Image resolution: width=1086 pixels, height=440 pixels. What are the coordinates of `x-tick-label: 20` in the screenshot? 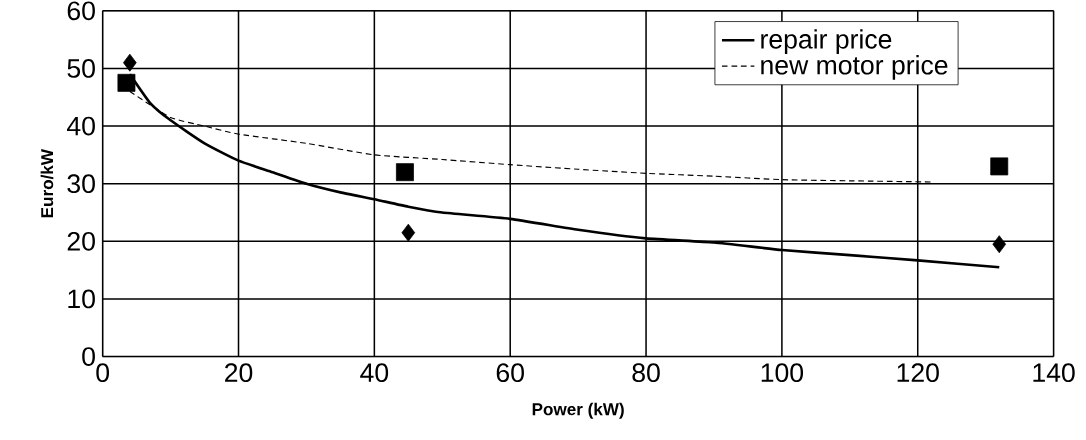 It's located at (239, 372).